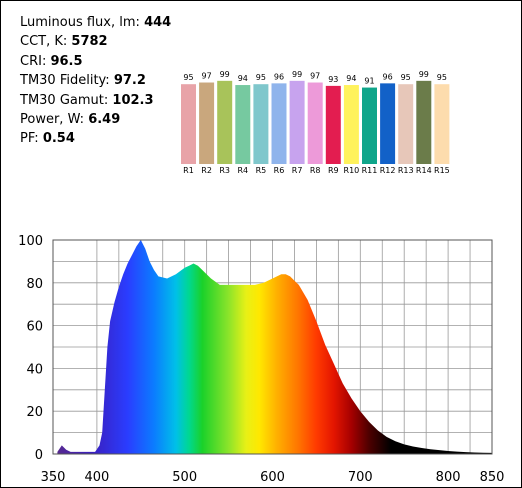 The height and width of the screenshot is (488, 522). I want to click on cri-bar-R12, so click(388, 123).